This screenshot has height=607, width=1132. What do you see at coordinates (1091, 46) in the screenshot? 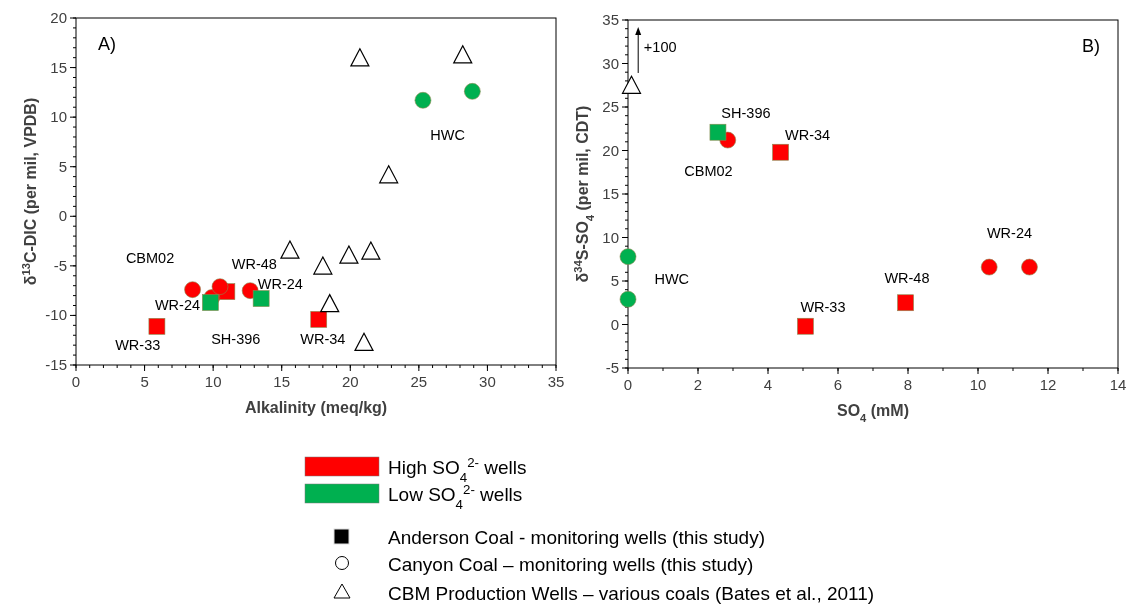
I see `annotation: B)` at bounding box center [1091, 46].